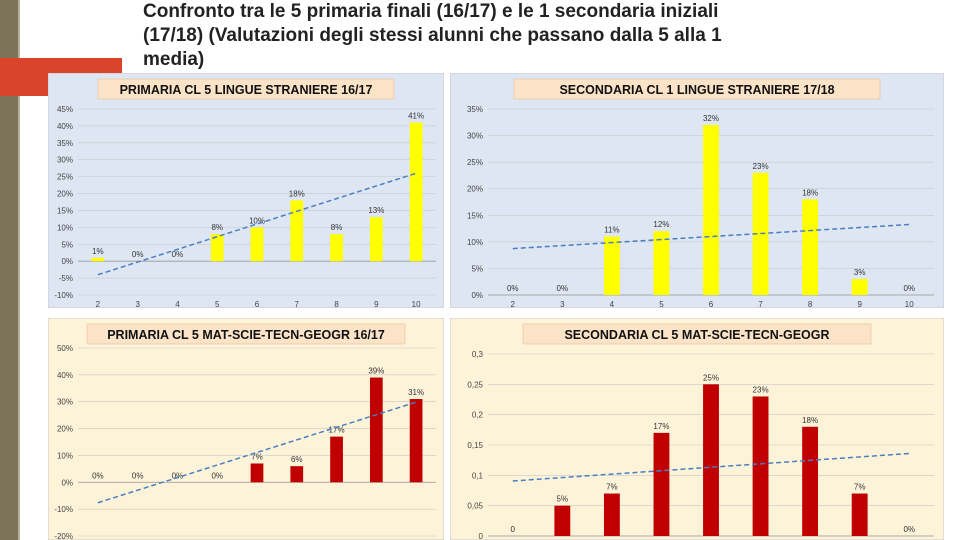  I want to click on data-label: 10%, so click(257, 220).